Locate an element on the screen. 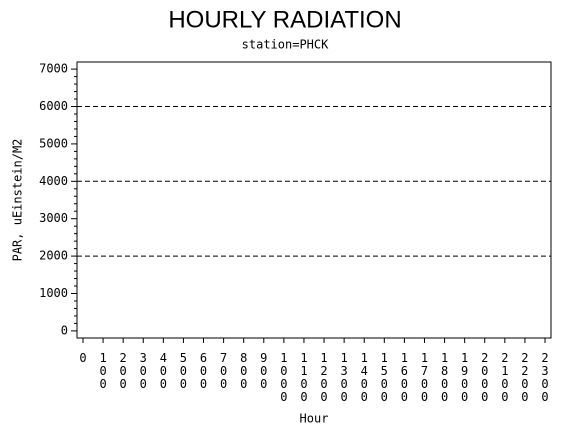  chart-subtitle: station=PHCK is located at coordinates (285, 45).